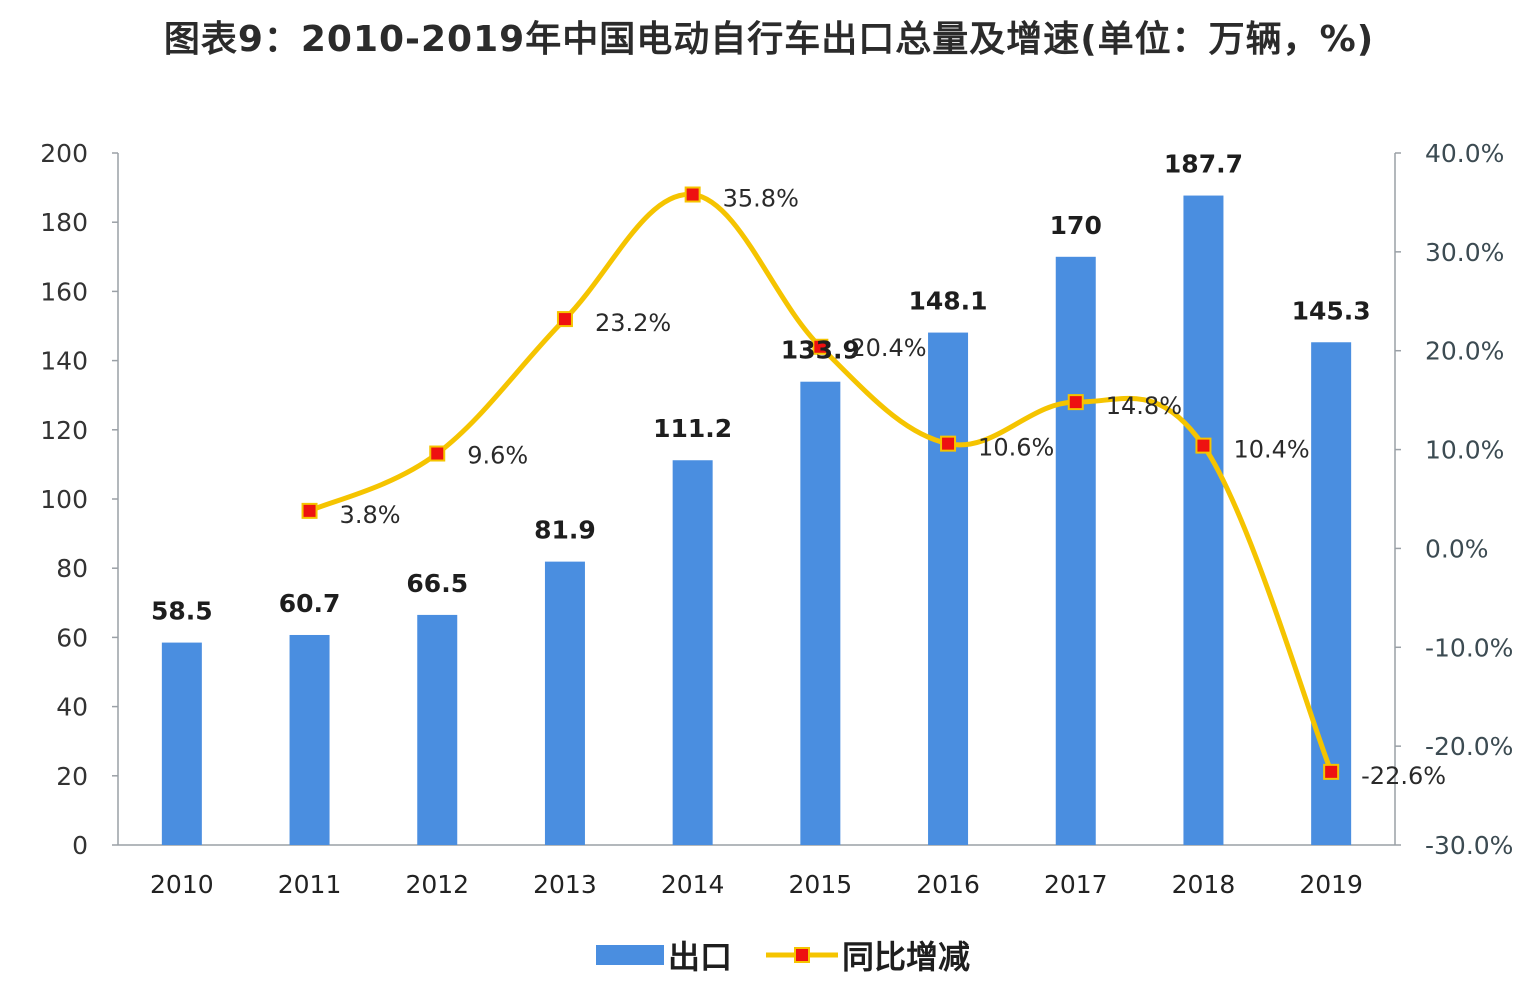 The height and width of the screenshot is (992, 1538). I want to click on left-axis-tick-label: 120, so click(64, 430).